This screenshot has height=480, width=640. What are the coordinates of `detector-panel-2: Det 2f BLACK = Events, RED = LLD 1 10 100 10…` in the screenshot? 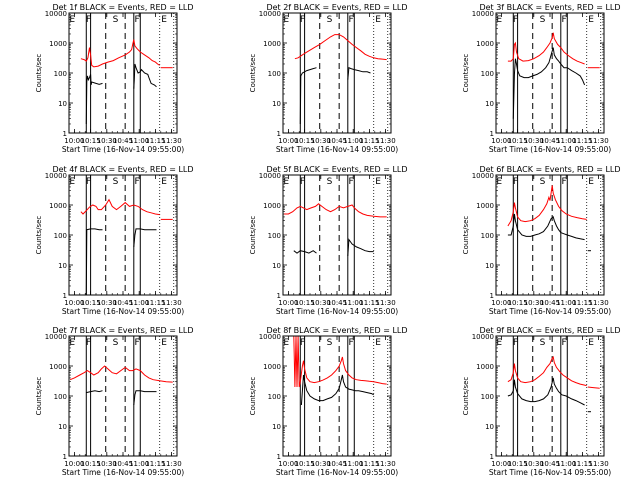 It's located at (328, 78).